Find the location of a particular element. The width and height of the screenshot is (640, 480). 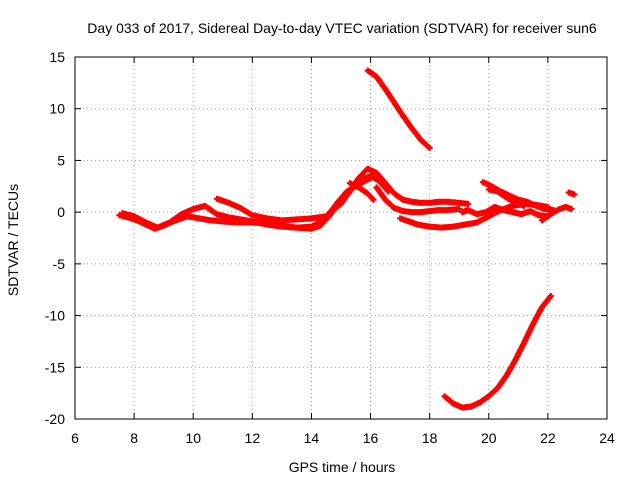

x-tick-label: 14 is located at coordinates (312, 438).